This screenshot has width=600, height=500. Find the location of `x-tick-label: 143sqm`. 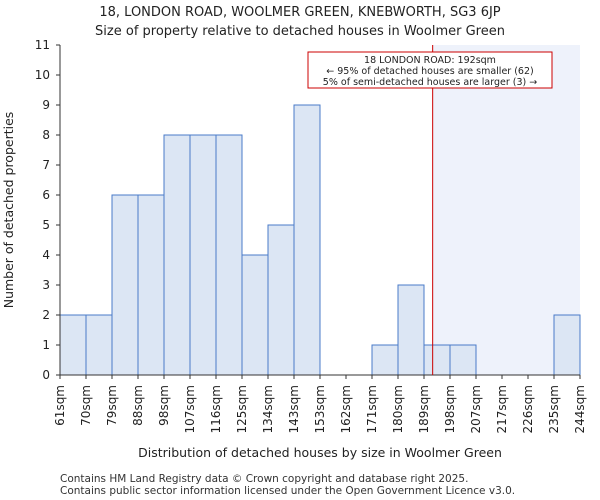

x-tick-label: 143sqm is located at coordinates (294, 409).